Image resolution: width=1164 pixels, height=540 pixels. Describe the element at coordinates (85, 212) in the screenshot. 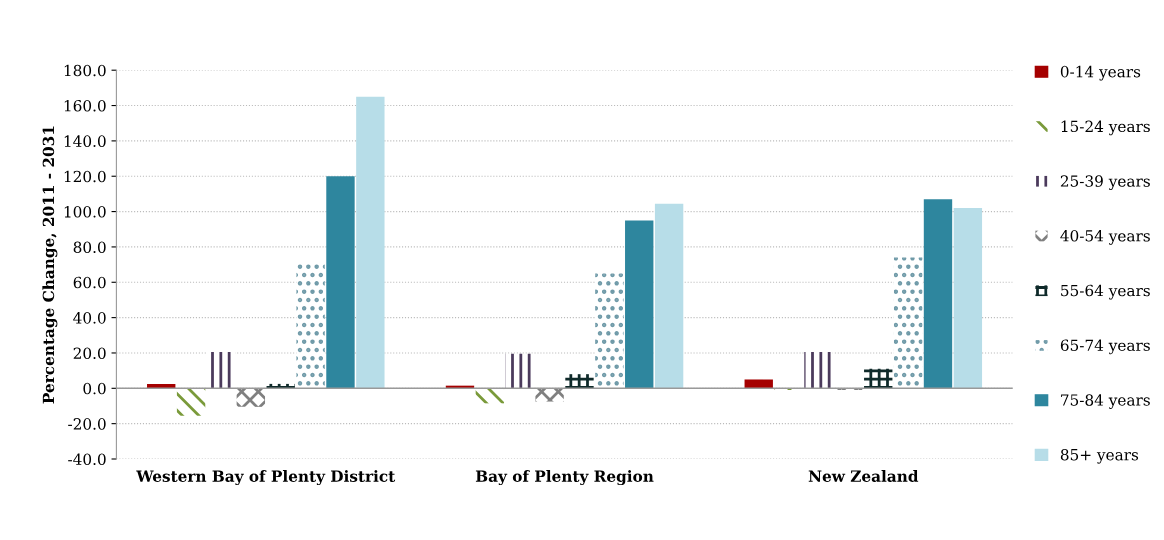

I see `y-tick-label: 100.0` at that location.